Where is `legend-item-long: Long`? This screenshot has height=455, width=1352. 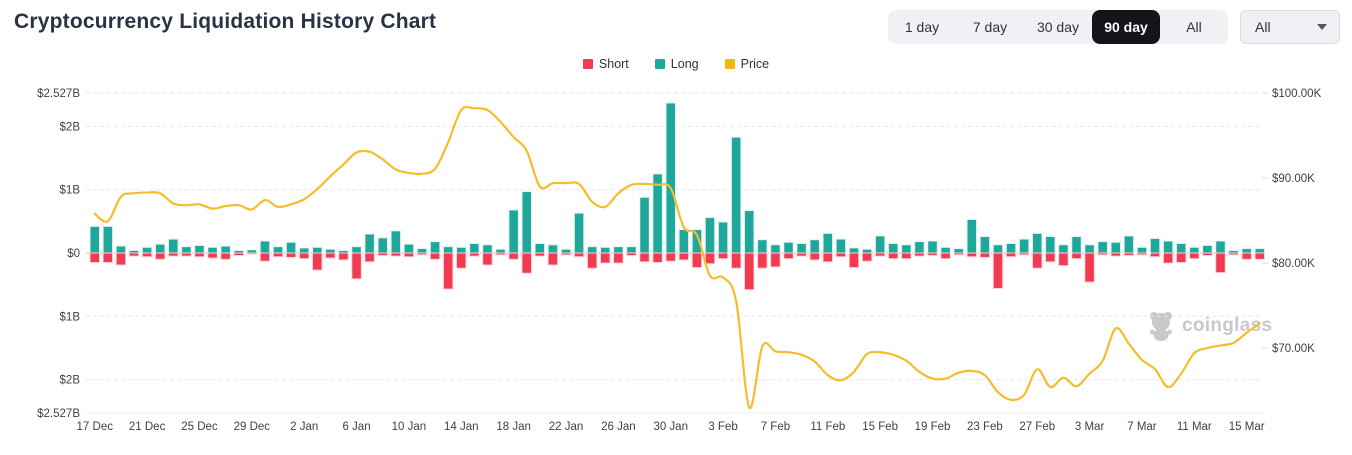
legend-item-long: Long is located at coordinates (676, 64).